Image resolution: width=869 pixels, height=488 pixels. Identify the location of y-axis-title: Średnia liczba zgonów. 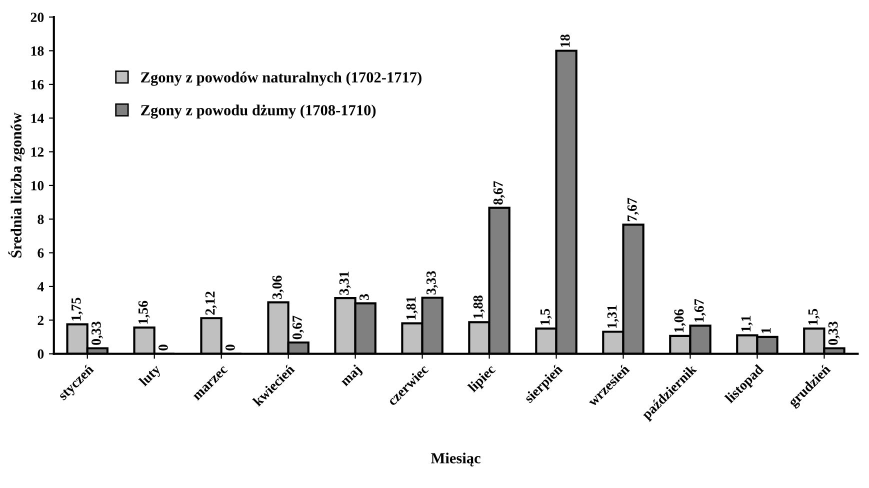
(16, 185).